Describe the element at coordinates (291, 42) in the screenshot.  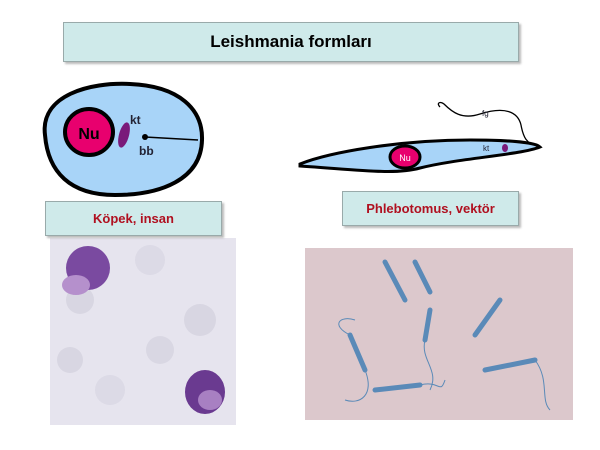
I see `slide-title: Leishmania formları` at that location.